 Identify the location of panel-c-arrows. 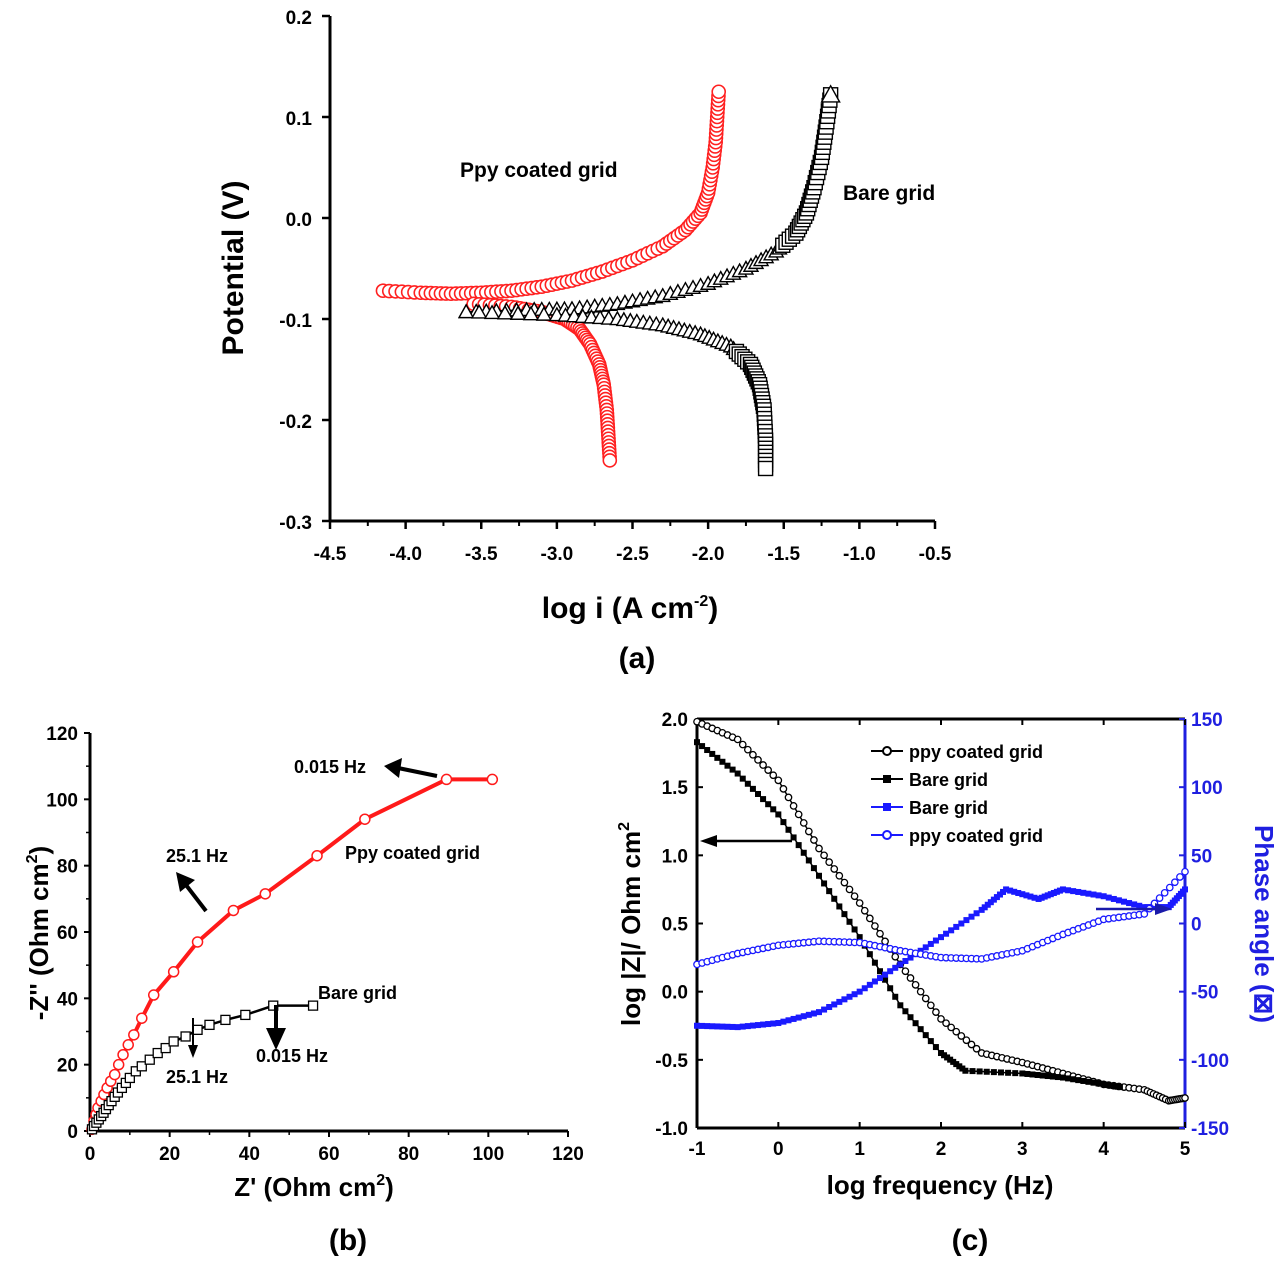
(936, 875).